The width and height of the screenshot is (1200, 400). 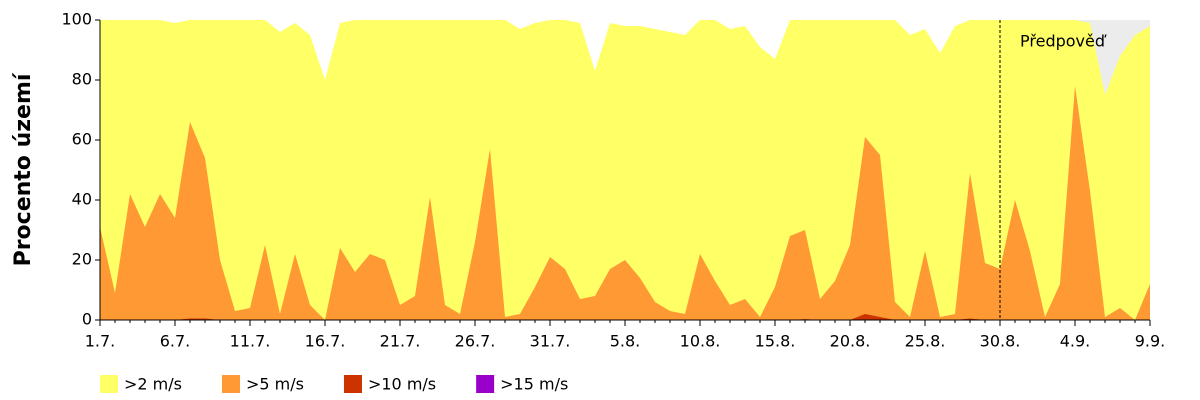 I want to click on x-tick-label: 9.9., so click(x=1150, y=341).